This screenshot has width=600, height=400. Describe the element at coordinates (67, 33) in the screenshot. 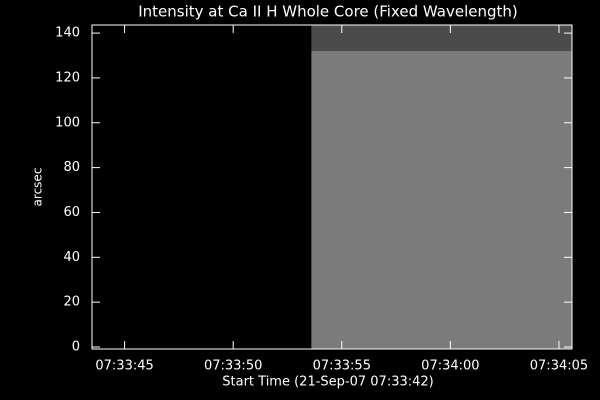

I see `y-tick-label: 140` at that location.